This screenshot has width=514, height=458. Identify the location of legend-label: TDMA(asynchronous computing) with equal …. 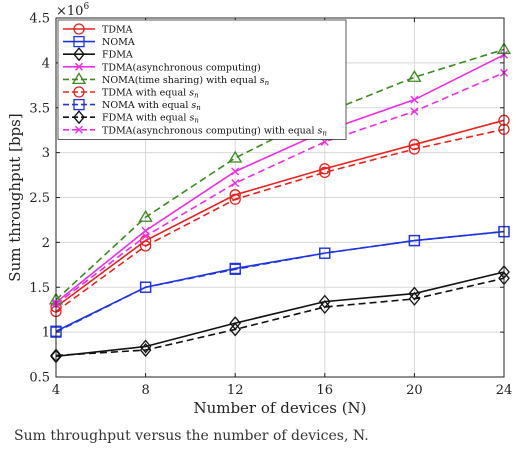
(214, 131).